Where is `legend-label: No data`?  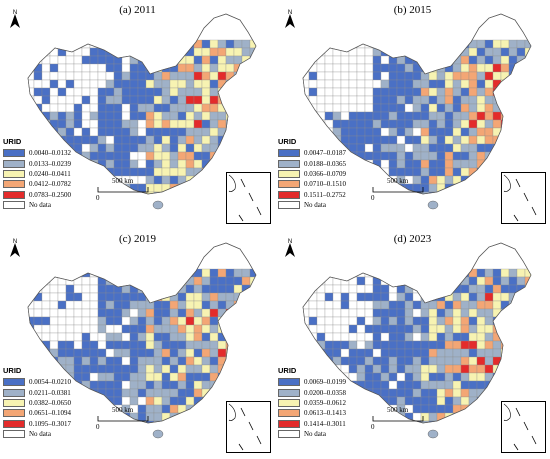
legend-label: No data is located at coordinates (40, 205).